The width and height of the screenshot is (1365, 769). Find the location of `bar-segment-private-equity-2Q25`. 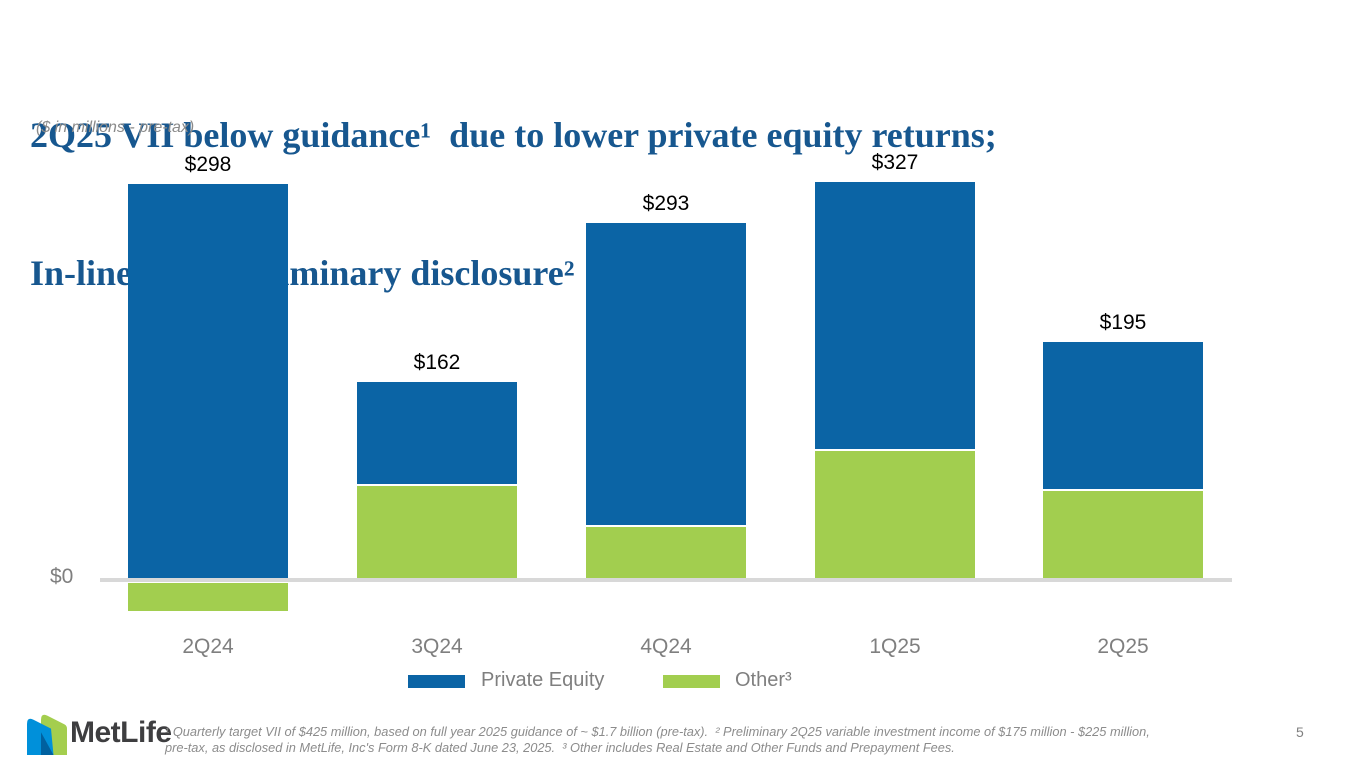

bar-segment-private-equity-2Q25 is located at coordinates (1123, 415).